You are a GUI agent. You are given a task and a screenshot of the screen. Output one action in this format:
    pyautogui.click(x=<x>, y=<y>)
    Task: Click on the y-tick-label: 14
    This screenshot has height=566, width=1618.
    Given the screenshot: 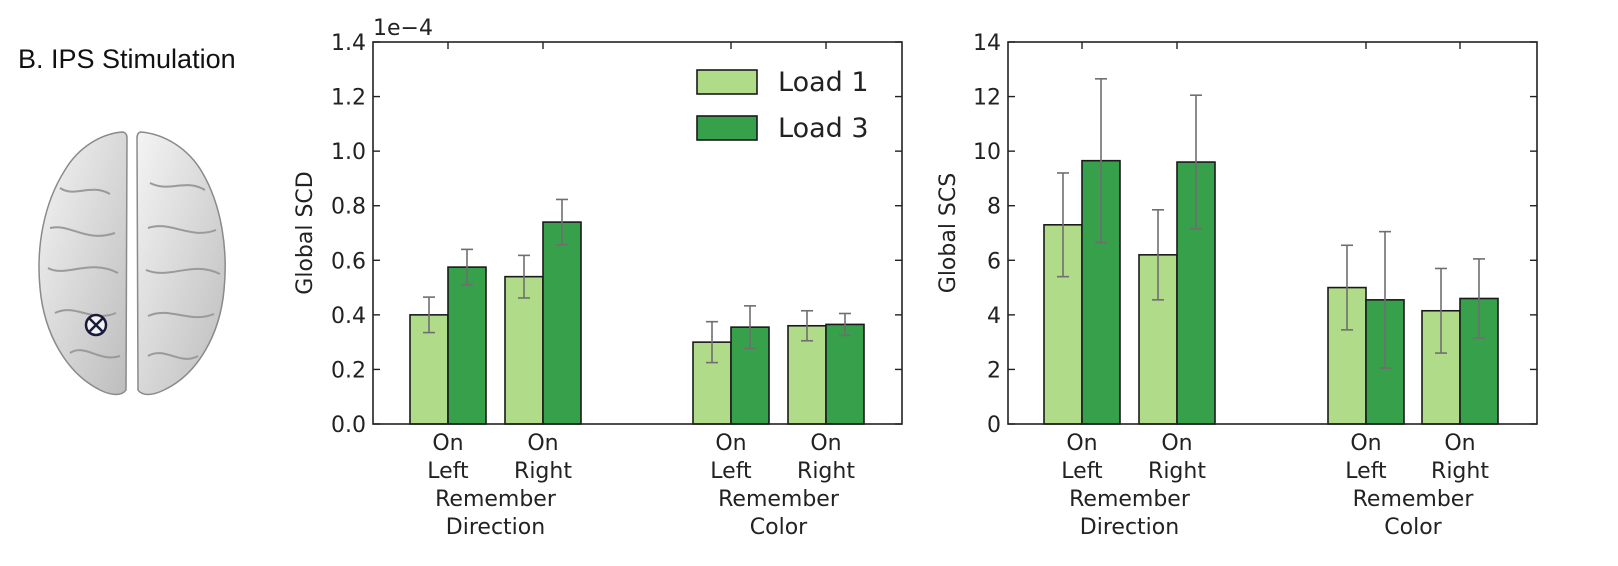 What is the action you would take?
    pyautogui.click(x=987, y=43)
    